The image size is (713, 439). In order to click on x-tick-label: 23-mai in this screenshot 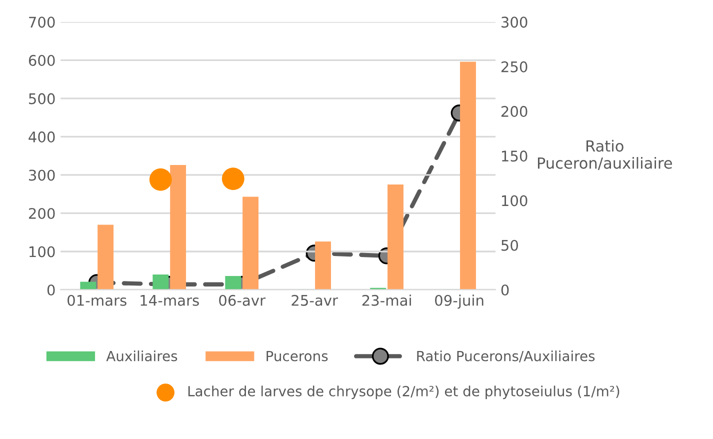, I will do `click(386, 300)`.